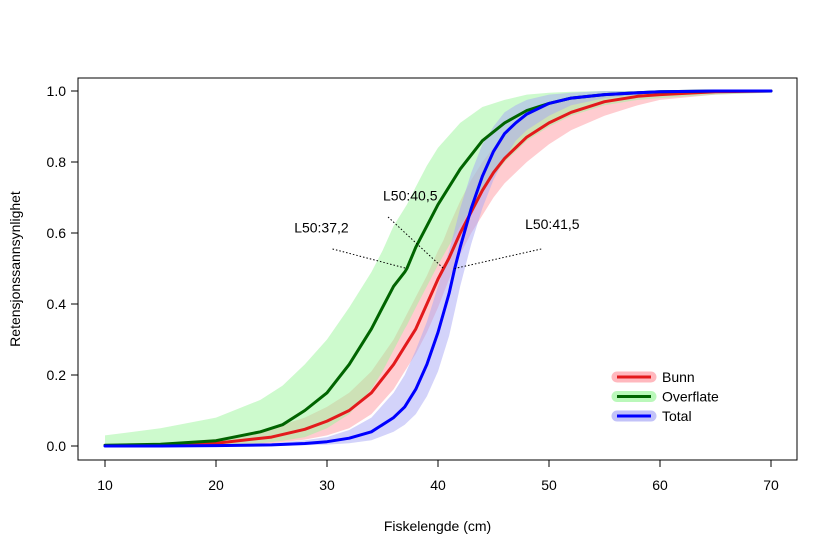 The height and width of the screenshot is (558, 839). Describe the element at coordinates (57, 446) in the screenshot. I see `y-tick-label: 0.0` at that location.